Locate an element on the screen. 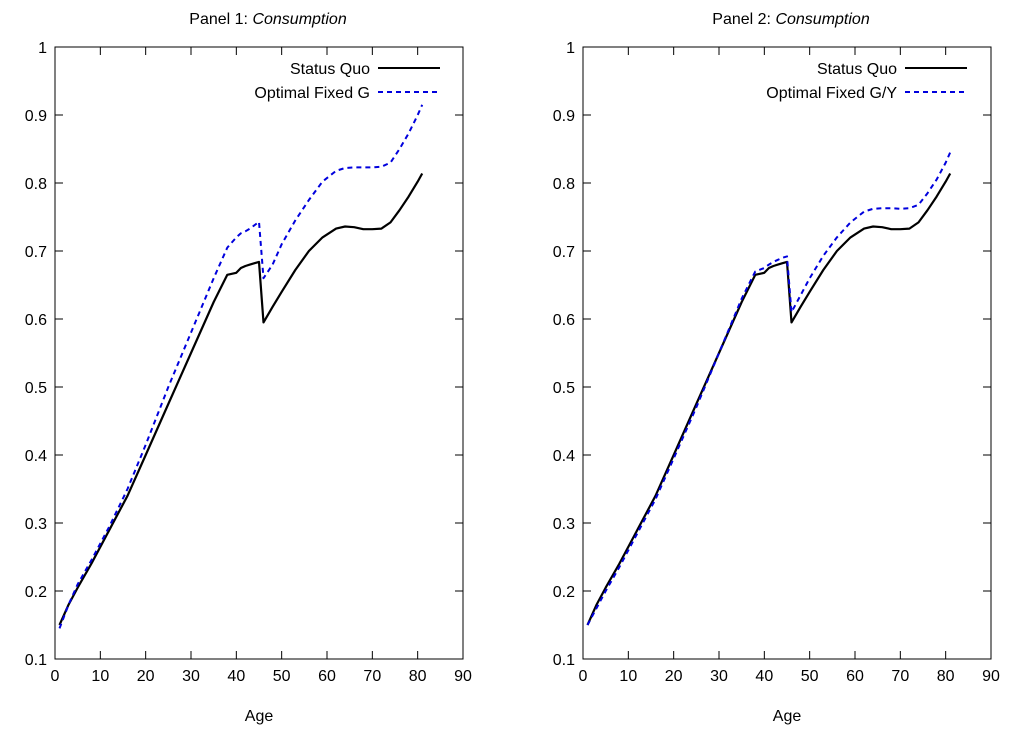 Image resolution: width=1011 pixels, height=734 pixels. chart-title: Panel 2: Consumption is located at coordinates (791, 19).